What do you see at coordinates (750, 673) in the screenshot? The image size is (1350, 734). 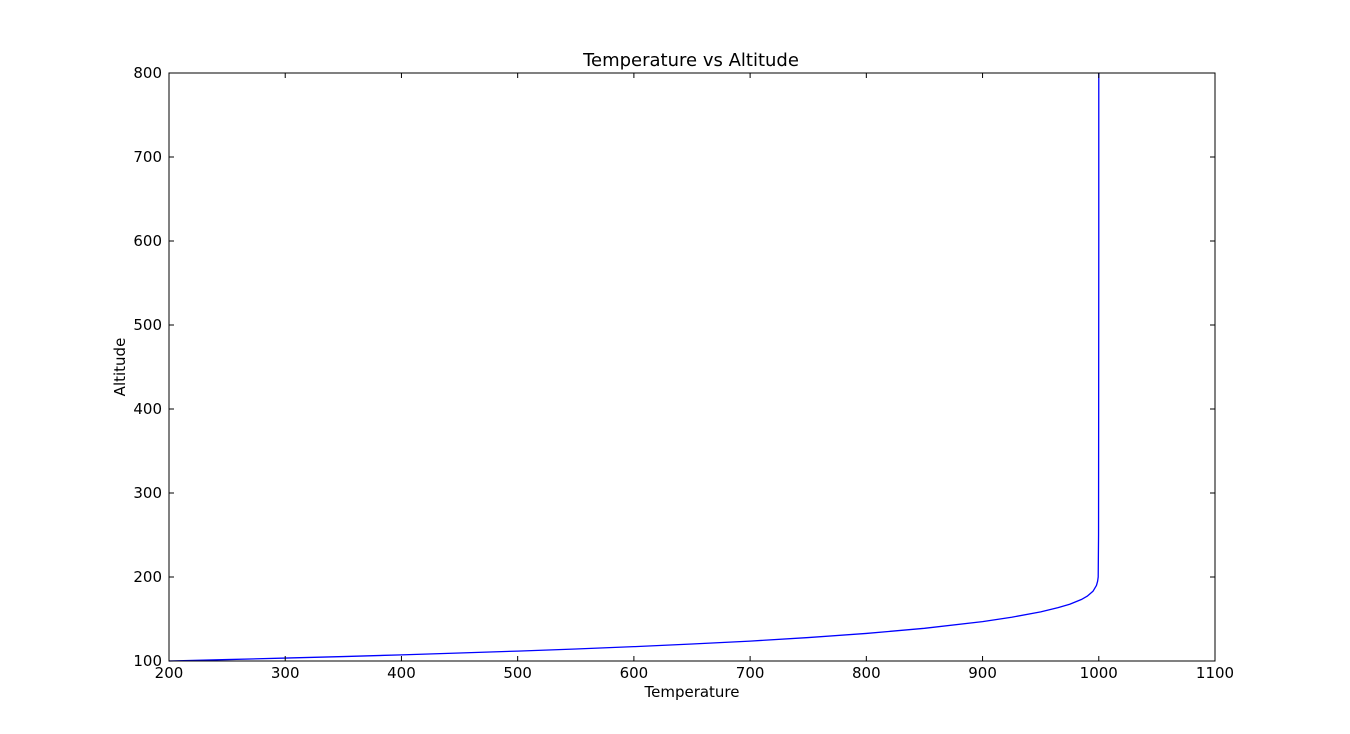 I see `x-tick-label: 700` at bounding box center [750, 673].